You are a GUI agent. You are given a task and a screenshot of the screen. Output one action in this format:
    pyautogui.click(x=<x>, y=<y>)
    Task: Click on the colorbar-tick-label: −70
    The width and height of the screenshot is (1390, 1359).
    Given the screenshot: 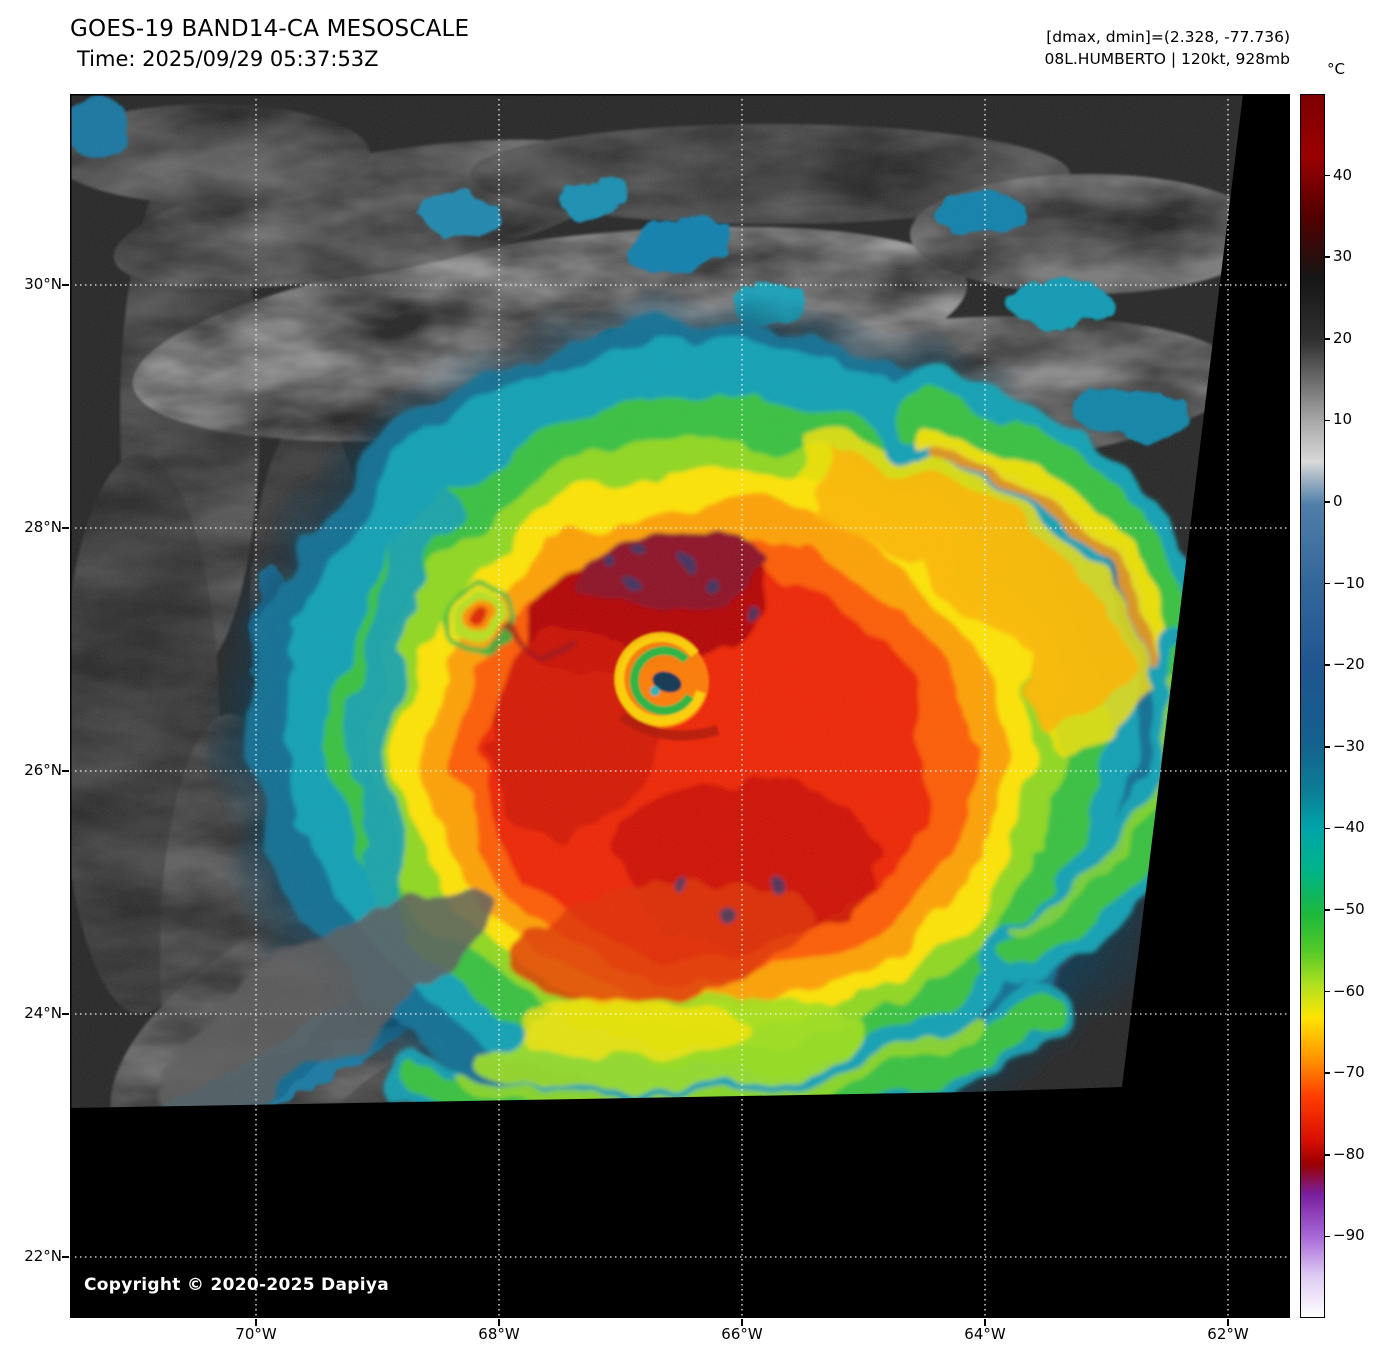 What is the action you would take?
    pyautogui.click(x=1349, y=1072)
    